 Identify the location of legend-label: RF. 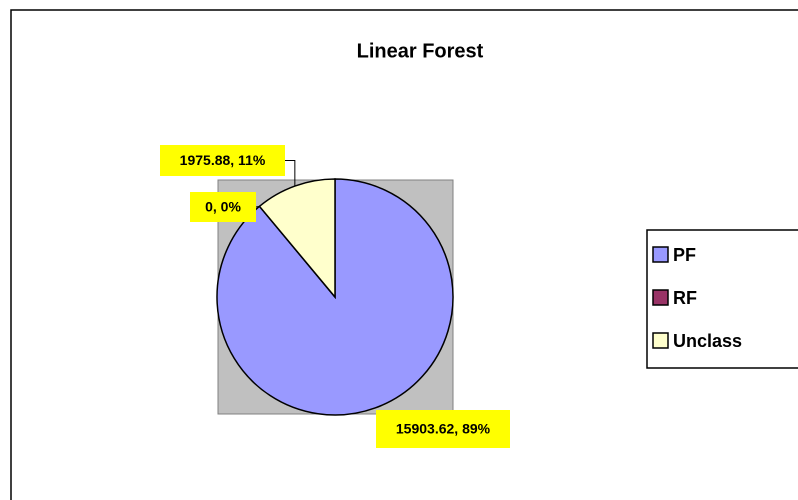
(685, 298).